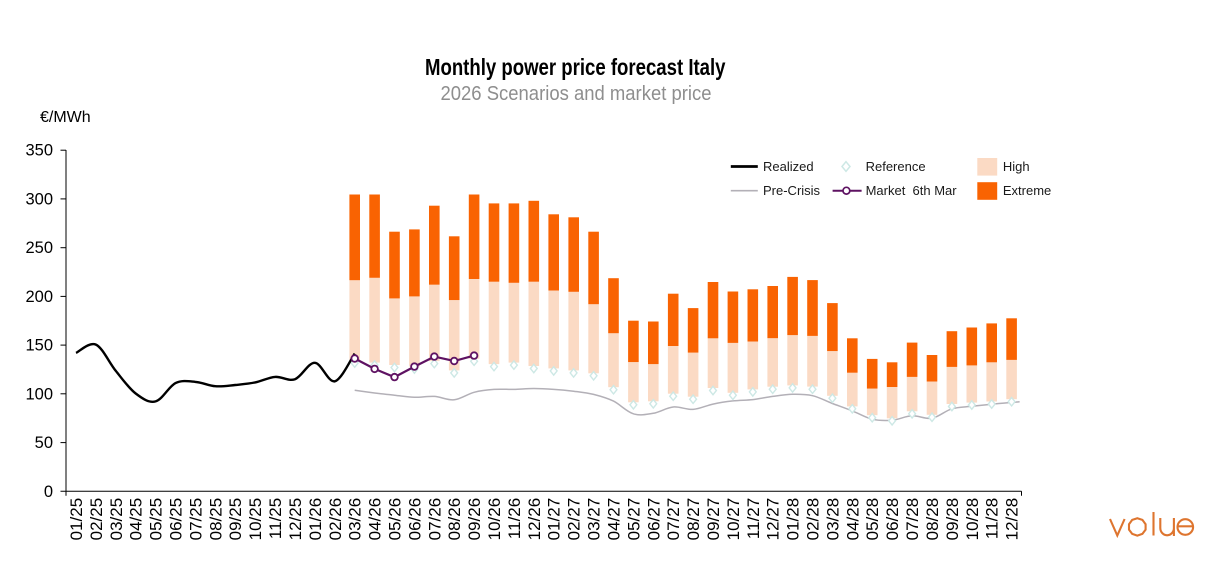 The width and height of the screenshot is (1231, 573). I want to click on svg-text: 03/26, so click(355, 519).